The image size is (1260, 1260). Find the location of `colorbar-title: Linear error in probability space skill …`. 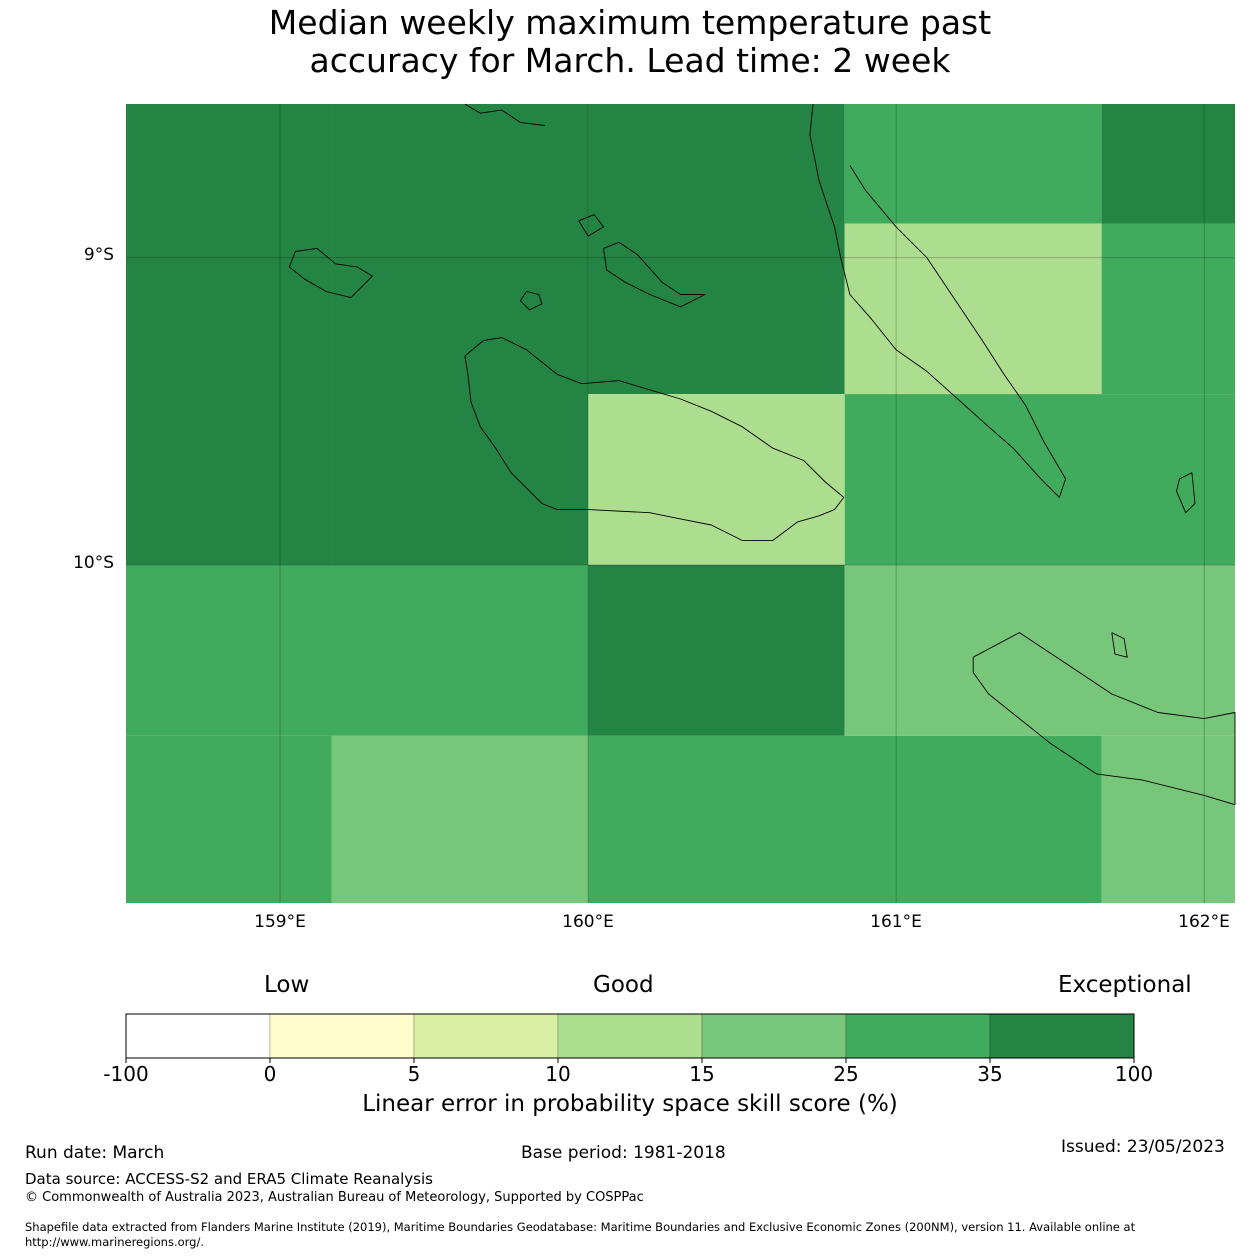

colorbar-title: Linear error in probability space skill … is located at coordinates (630, 1104).